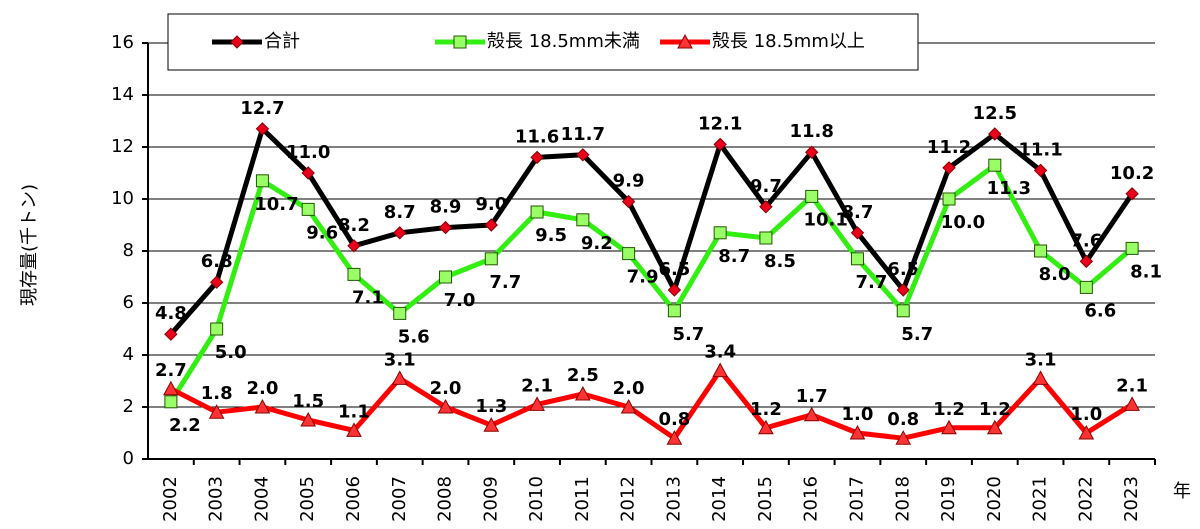 Image resolution: width=1200 pixels, height=529 pixels. Describe the element at coordinates (629, 181) in the screenshot. I see `data-label: 9.9` at that location.